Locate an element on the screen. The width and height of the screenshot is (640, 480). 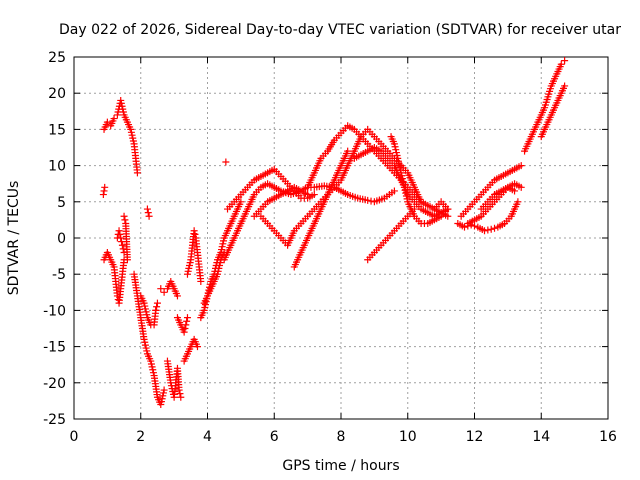
x-tick-label: 8 is located at coordinates (341, 437).